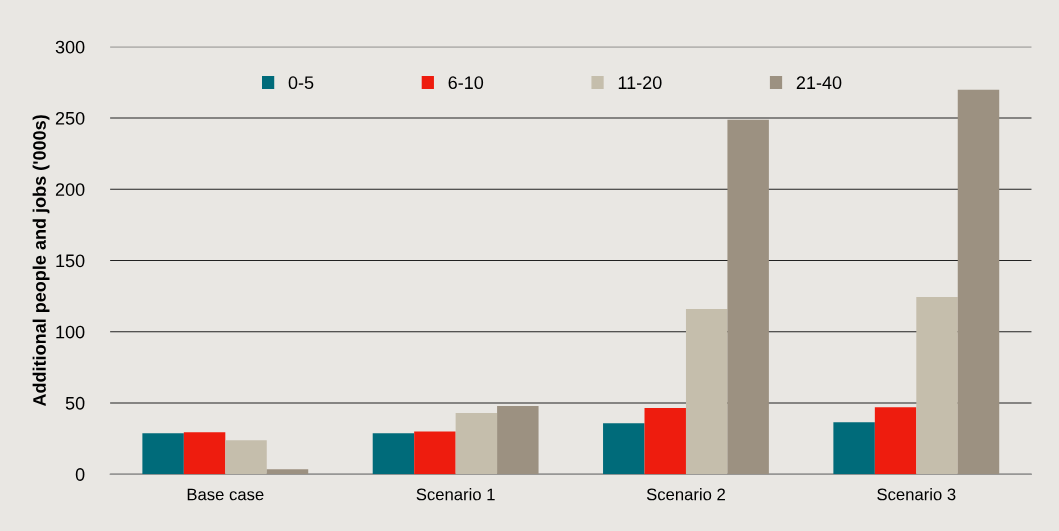 The height and width of the screenshot is (531, 1059). Describe the element at coordinates (75, 403) in the screenshot. I see `y-tick-label: 50` at that location.